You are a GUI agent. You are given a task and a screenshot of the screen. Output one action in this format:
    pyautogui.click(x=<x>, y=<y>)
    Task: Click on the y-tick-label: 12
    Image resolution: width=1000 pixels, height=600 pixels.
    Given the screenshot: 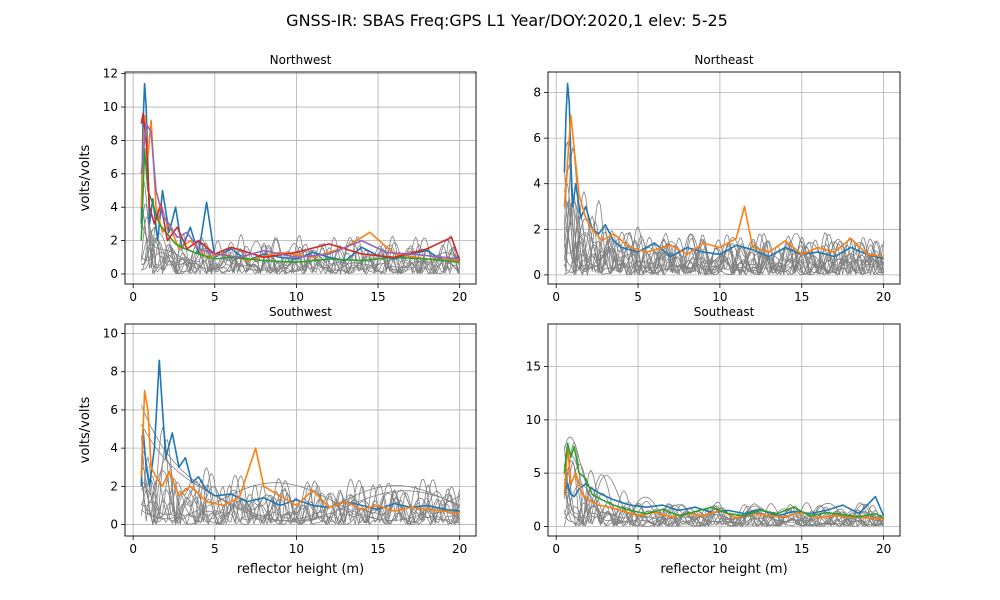 What is the action you would take?
    pyautogui.click(x=110, y=74)
    